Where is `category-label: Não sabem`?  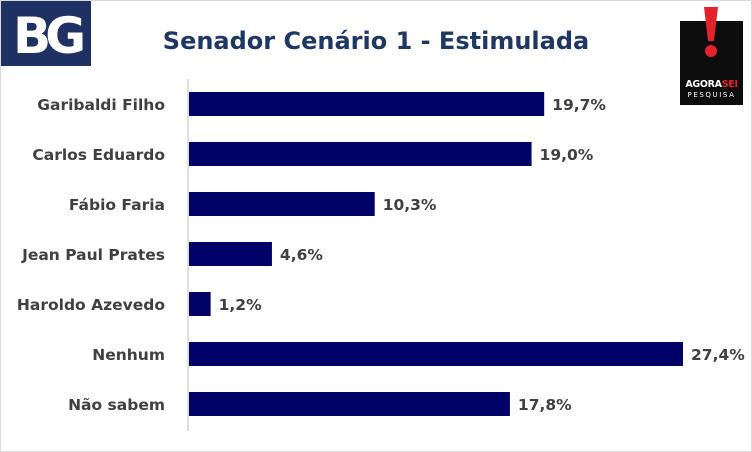
category-label: Não sabem is located at coordinates (116, 405).